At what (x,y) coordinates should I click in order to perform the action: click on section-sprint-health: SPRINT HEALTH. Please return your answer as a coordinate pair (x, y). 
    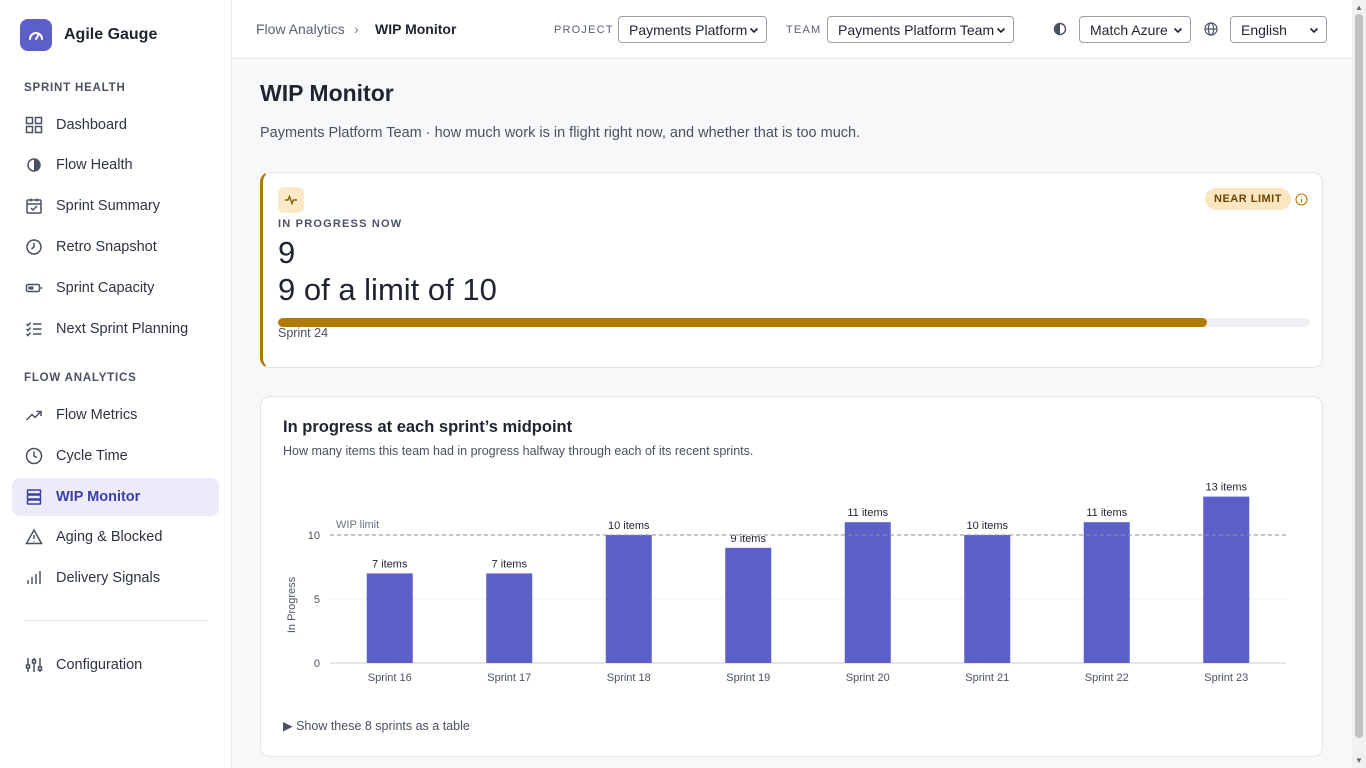
    Looking at the image, I should click on (75, 88).